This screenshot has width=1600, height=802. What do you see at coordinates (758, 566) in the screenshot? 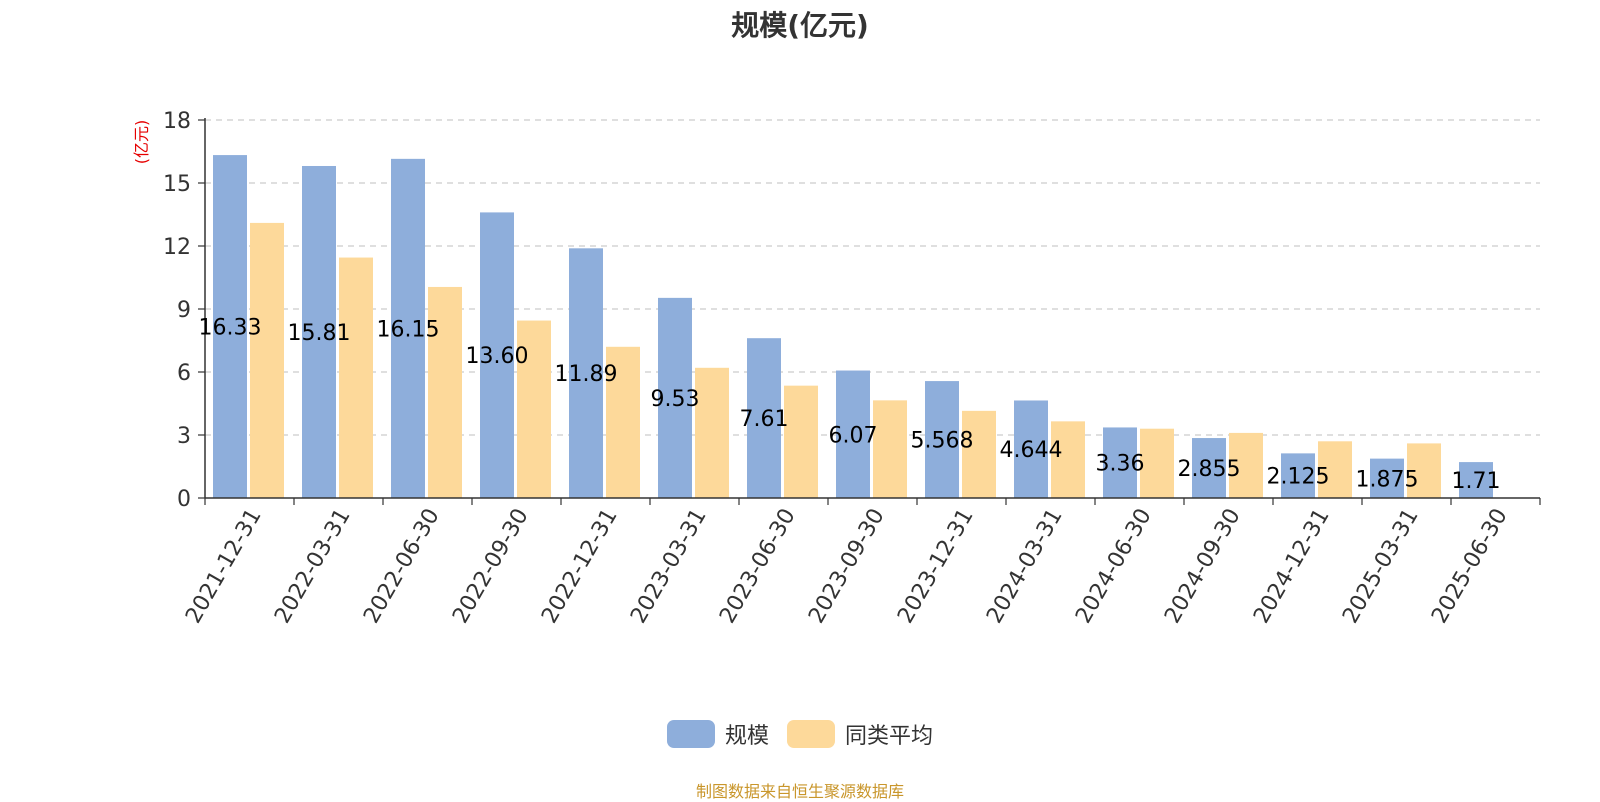
I see `x-tick-label: 2023-06-30` at bounding box center [758, 566].